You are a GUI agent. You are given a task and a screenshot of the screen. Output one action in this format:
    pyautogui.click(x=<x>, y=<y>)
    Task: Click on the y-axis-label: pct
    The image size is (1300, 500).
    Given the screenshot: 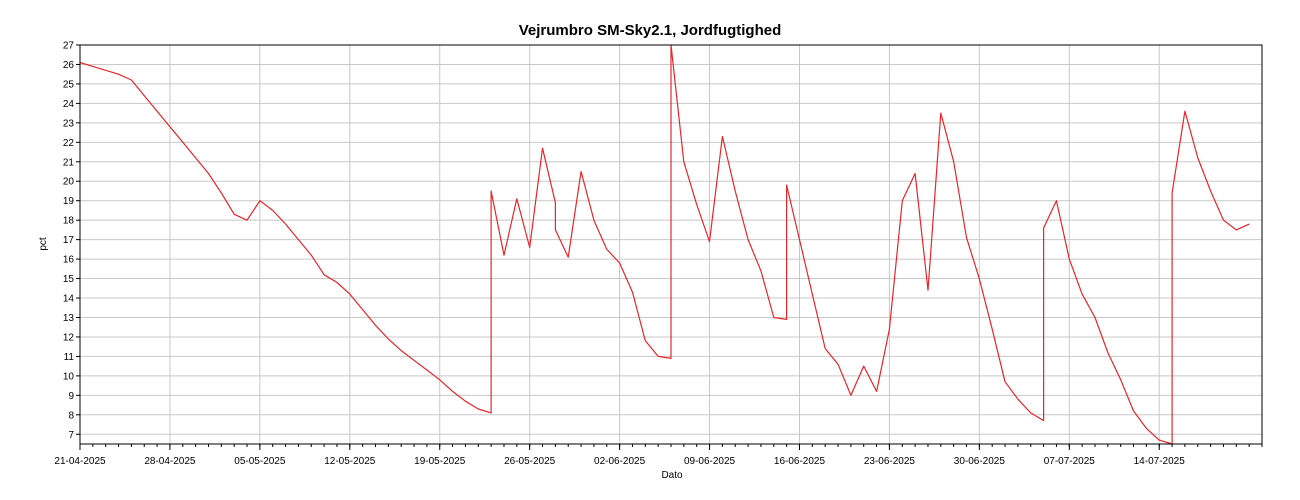 What is the action you would take?
    pyautogui.click(x=43, y=244)
    